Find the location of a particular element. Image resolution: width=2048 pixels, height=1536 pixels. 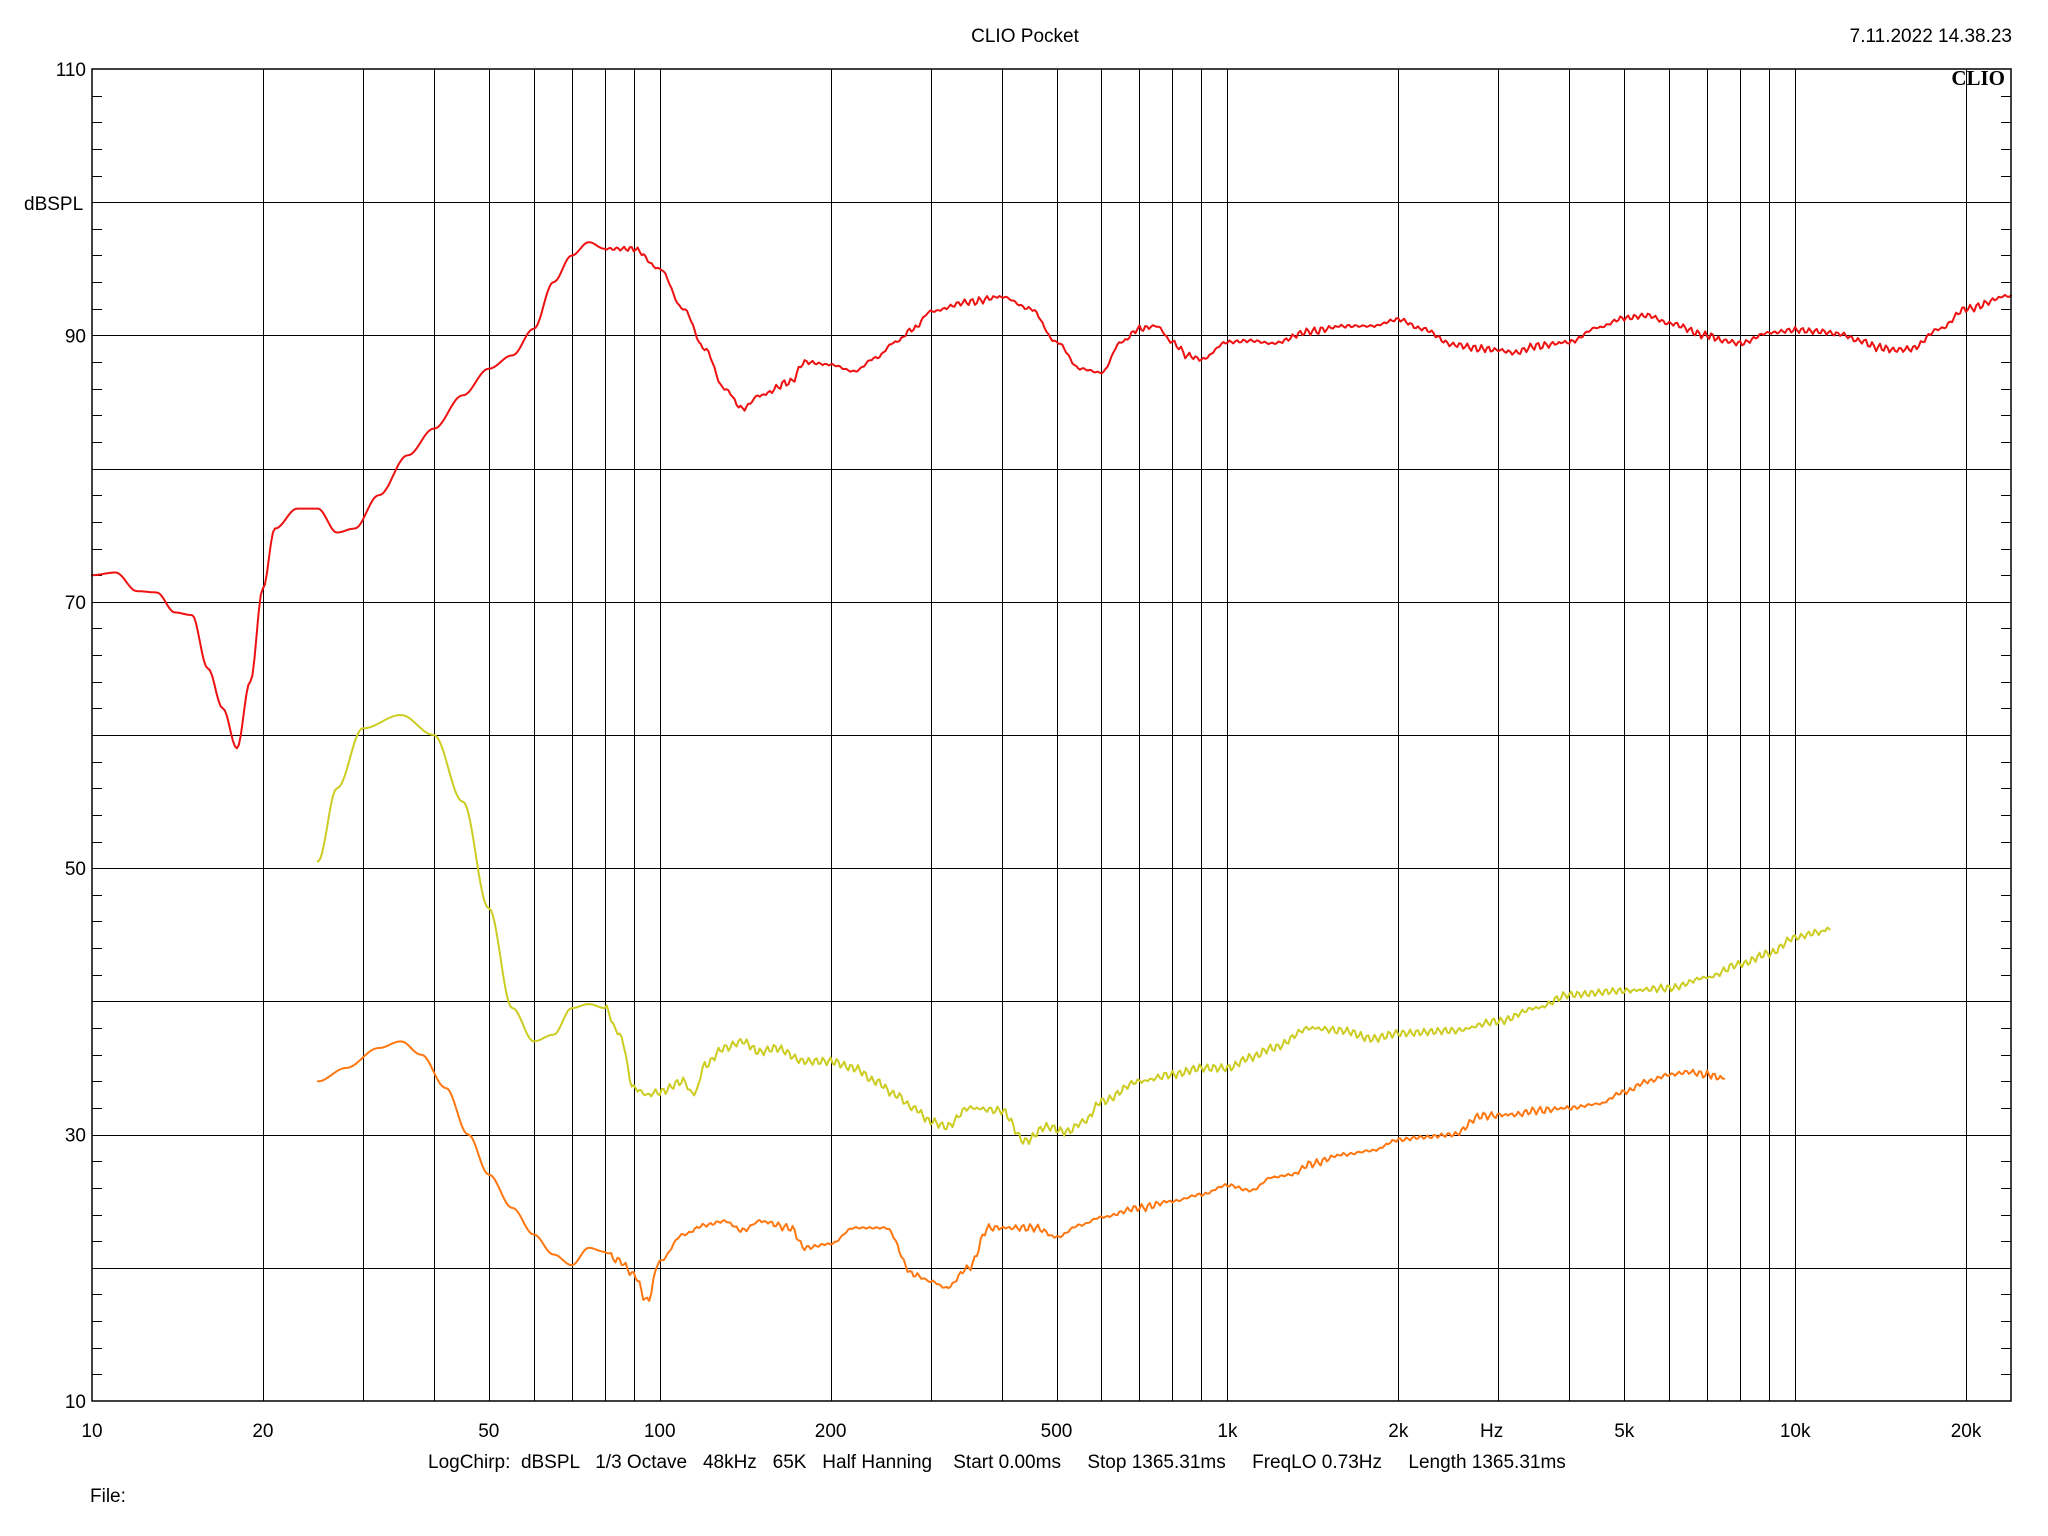

x-tick-label: 200 is located at coordinates (831, 1431).